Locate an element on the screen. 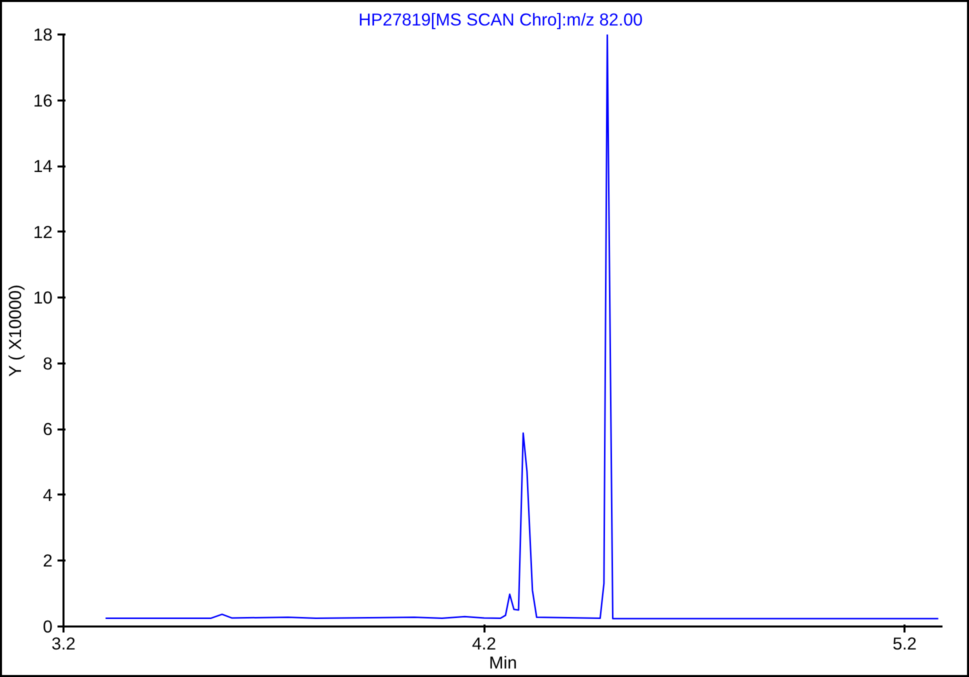 This screenshot has width=969, height=677. x-tick-label: 4.2 is located at coordinates (484, 644).